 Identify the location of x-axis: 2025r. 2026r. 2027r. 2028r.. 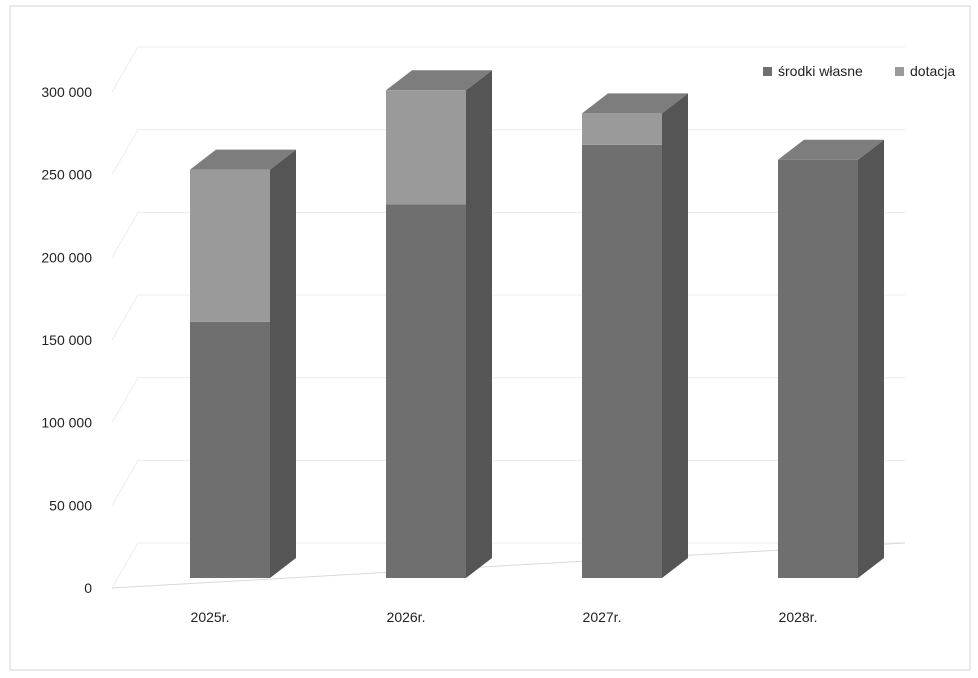
(504, 617).